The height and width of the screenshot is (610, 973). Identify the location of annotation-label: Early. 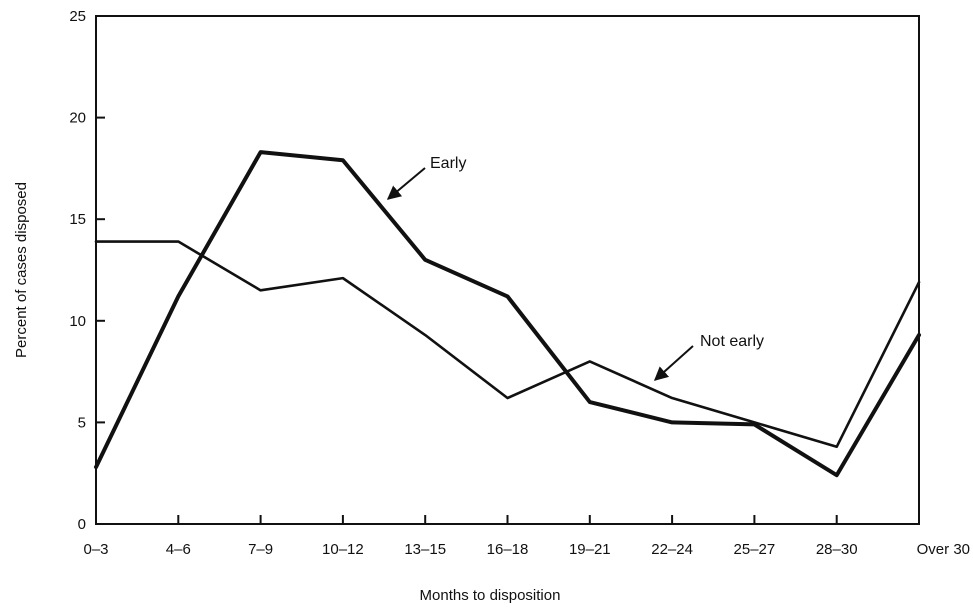
(448, 163).